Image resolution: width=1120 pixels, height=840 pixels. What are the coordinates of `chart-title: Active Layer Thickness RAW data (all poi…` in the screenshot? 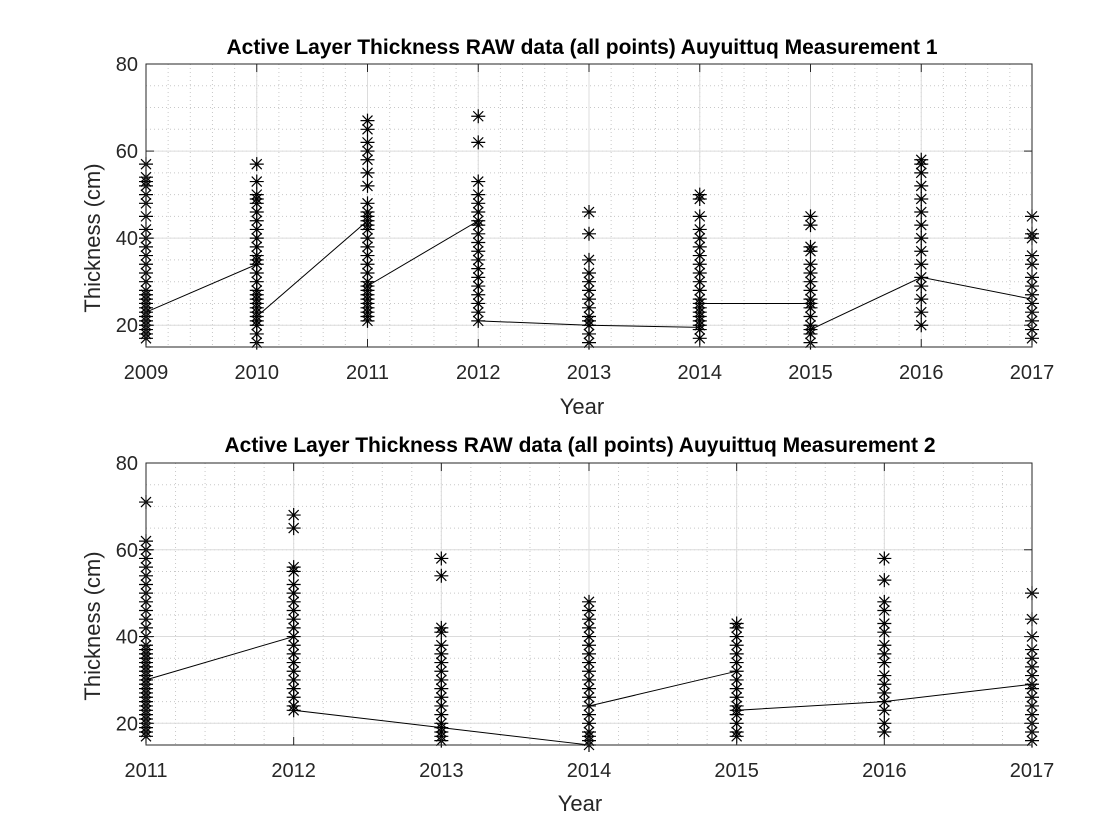 It's located at (581, 47).